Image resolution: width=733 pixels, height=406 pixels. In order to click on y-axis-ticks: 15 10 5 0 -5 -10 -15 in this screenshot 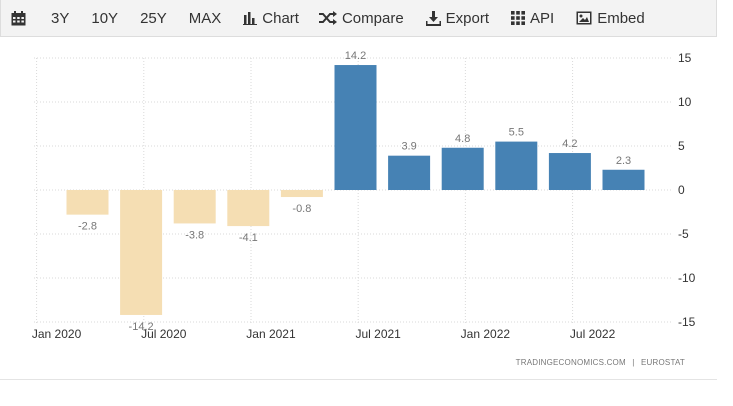, I will do `click(687, 190)`.